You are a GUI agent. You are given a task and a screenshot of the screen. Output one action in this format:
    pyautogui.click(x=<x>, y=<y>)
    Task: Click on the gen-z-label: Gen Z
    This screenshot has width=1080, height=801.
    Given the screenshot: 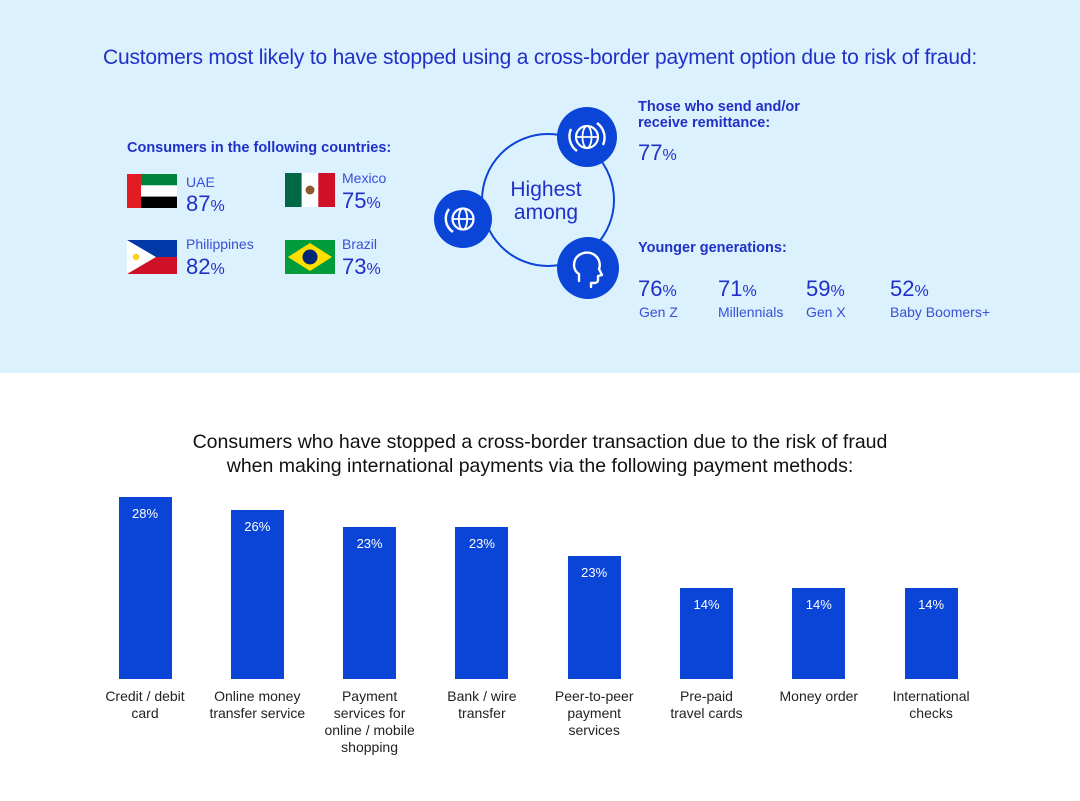 What is the action you would take?
    pyautogui.click(x=658, y=312)
    